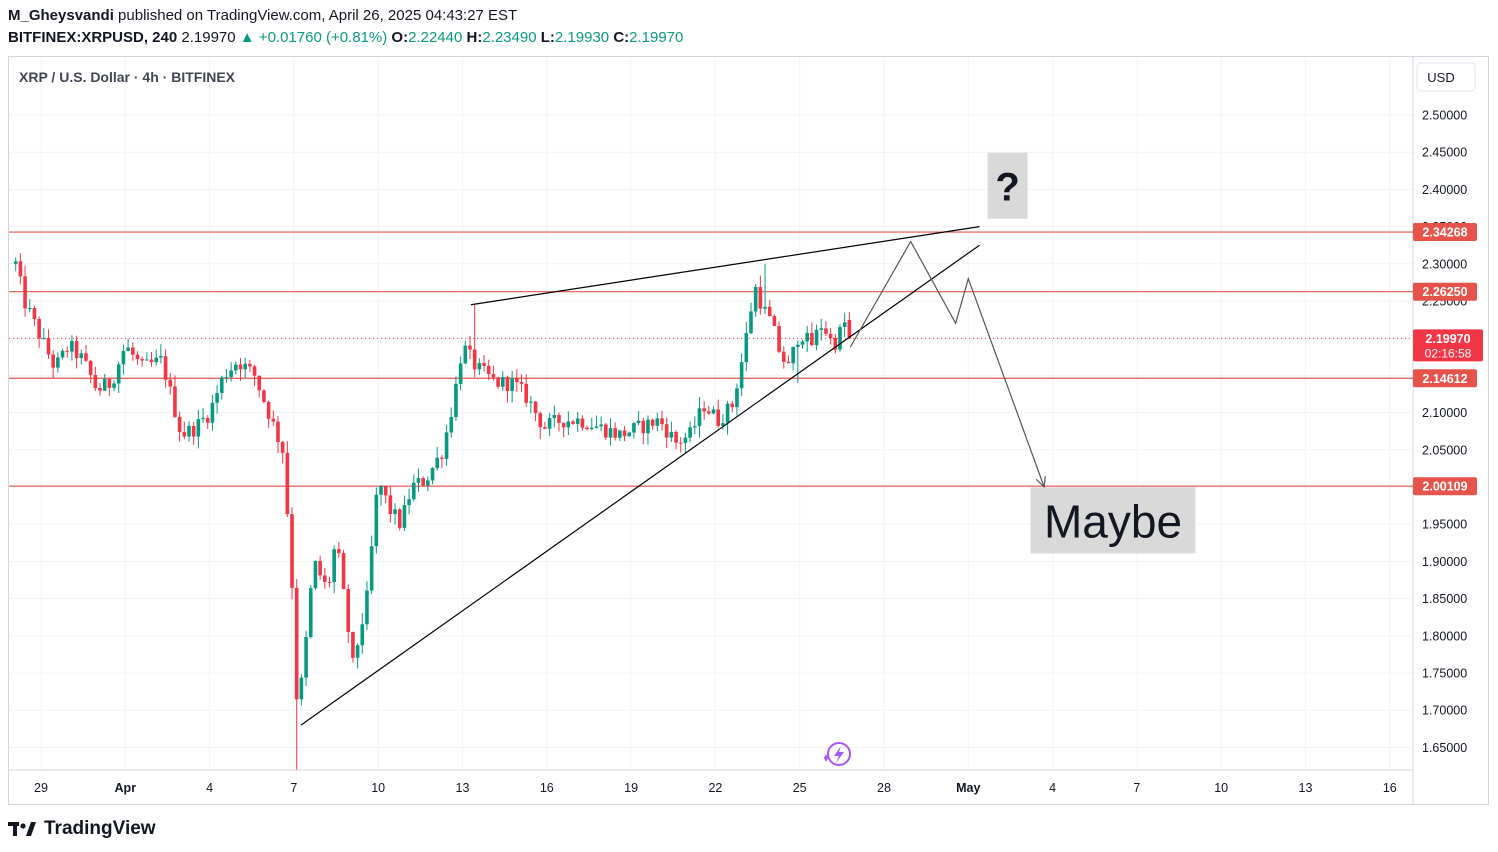 The height and width of the screenshot is (852, 1498). Describe the element at coordinates (463, 788) in the screenshot. I see `time-tick-label: 13` at that location.